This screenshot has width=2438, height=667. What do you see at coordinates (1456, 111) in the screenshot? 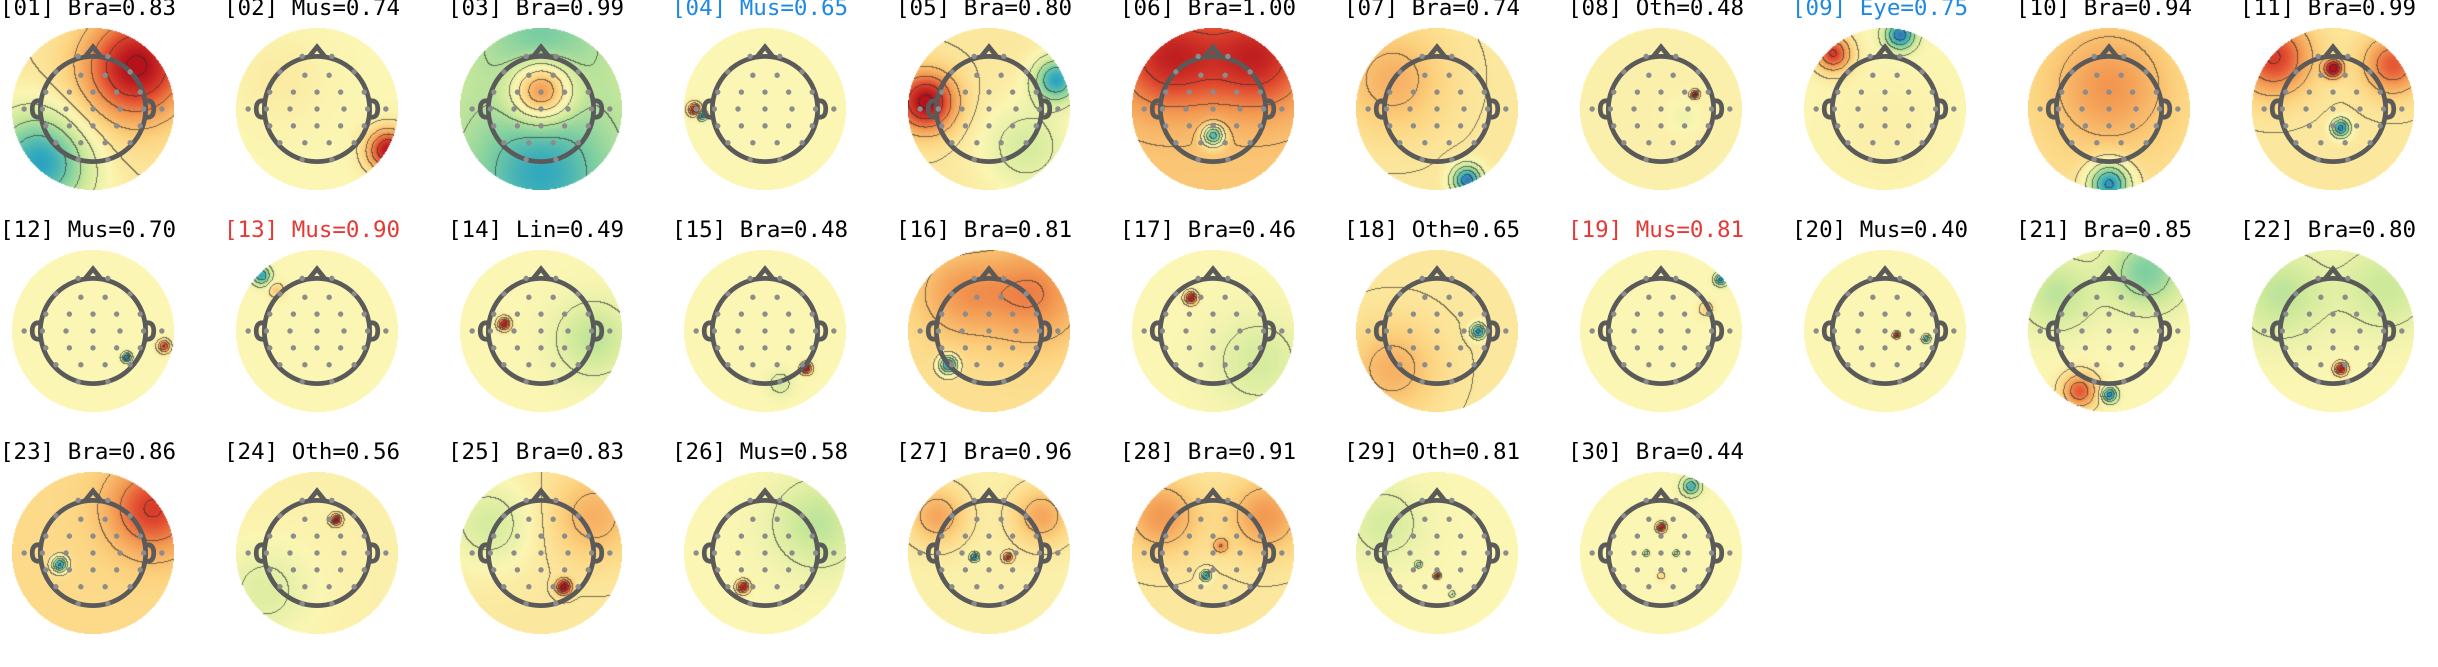
I see `component-cell: [07] Bra=0.74` at bounding box center [1456, 111].